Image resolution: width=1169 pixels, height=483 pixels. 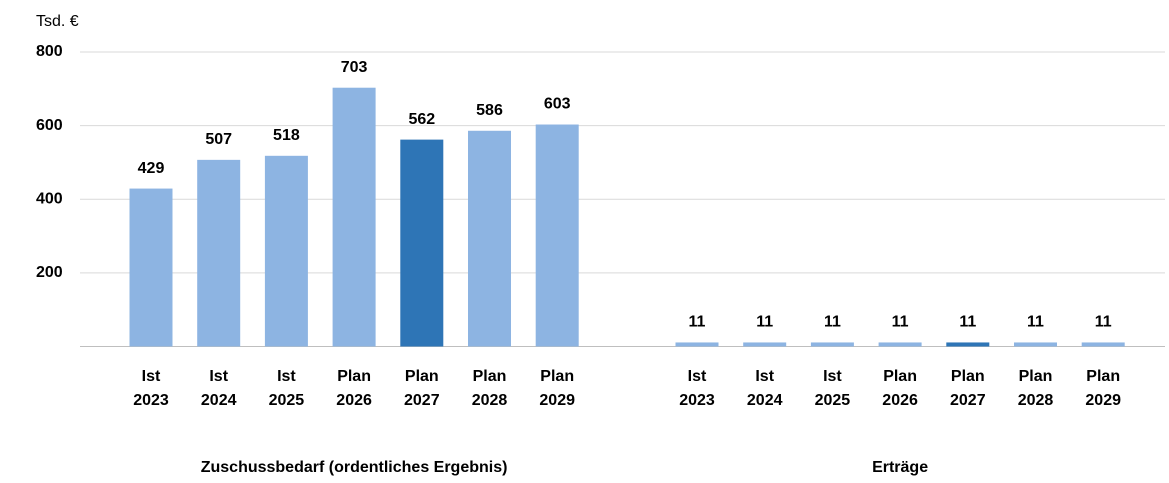 I want to click on data-label: 562, so click(x=421, y=119).